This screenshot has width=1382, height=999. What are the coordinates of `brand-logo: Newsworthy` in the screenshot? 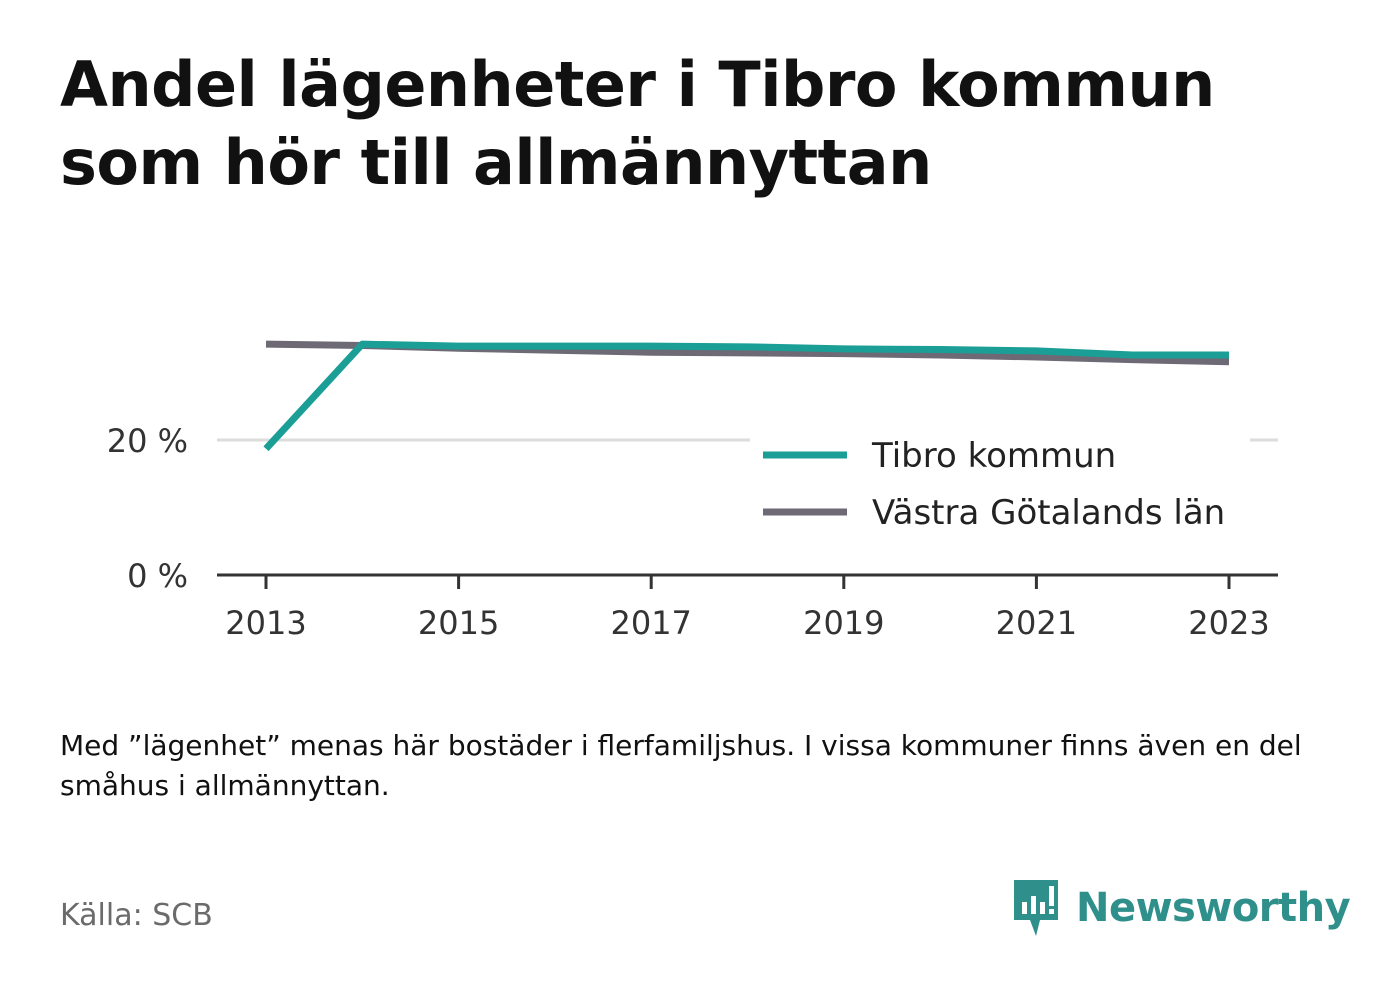 It's located at (1180, 908).